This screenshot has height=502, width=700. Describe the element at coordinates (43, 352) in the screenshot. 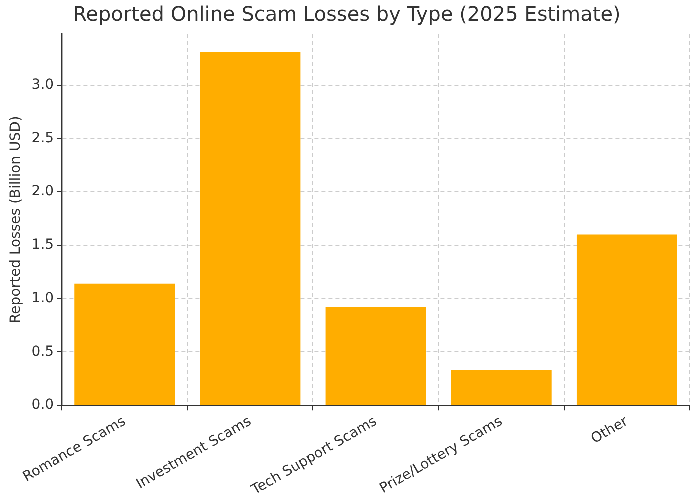

I see `y-tick-label: 0.5` at that location.